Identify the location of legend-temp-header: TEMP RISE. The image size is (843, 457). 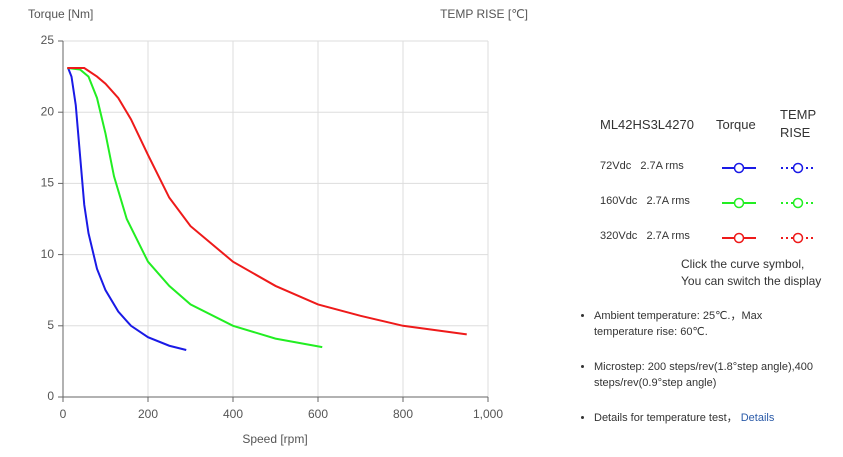
(798, 123).